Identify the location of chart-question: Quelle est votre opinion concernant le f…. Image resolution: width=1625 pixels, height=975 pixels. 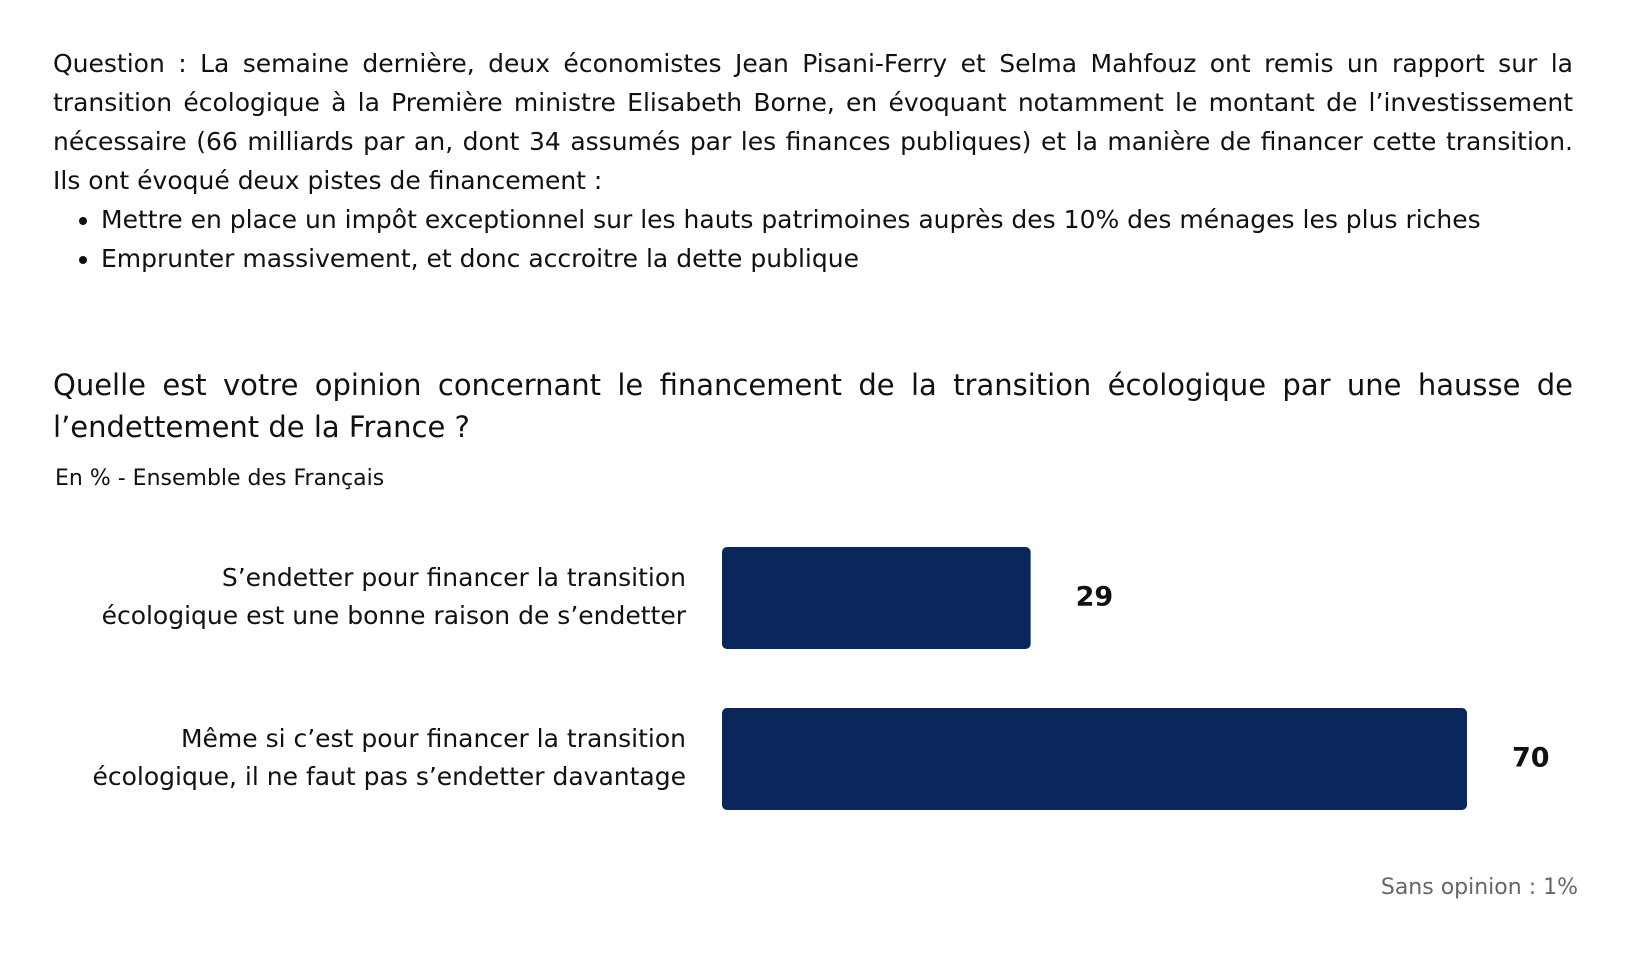
(813, 406).